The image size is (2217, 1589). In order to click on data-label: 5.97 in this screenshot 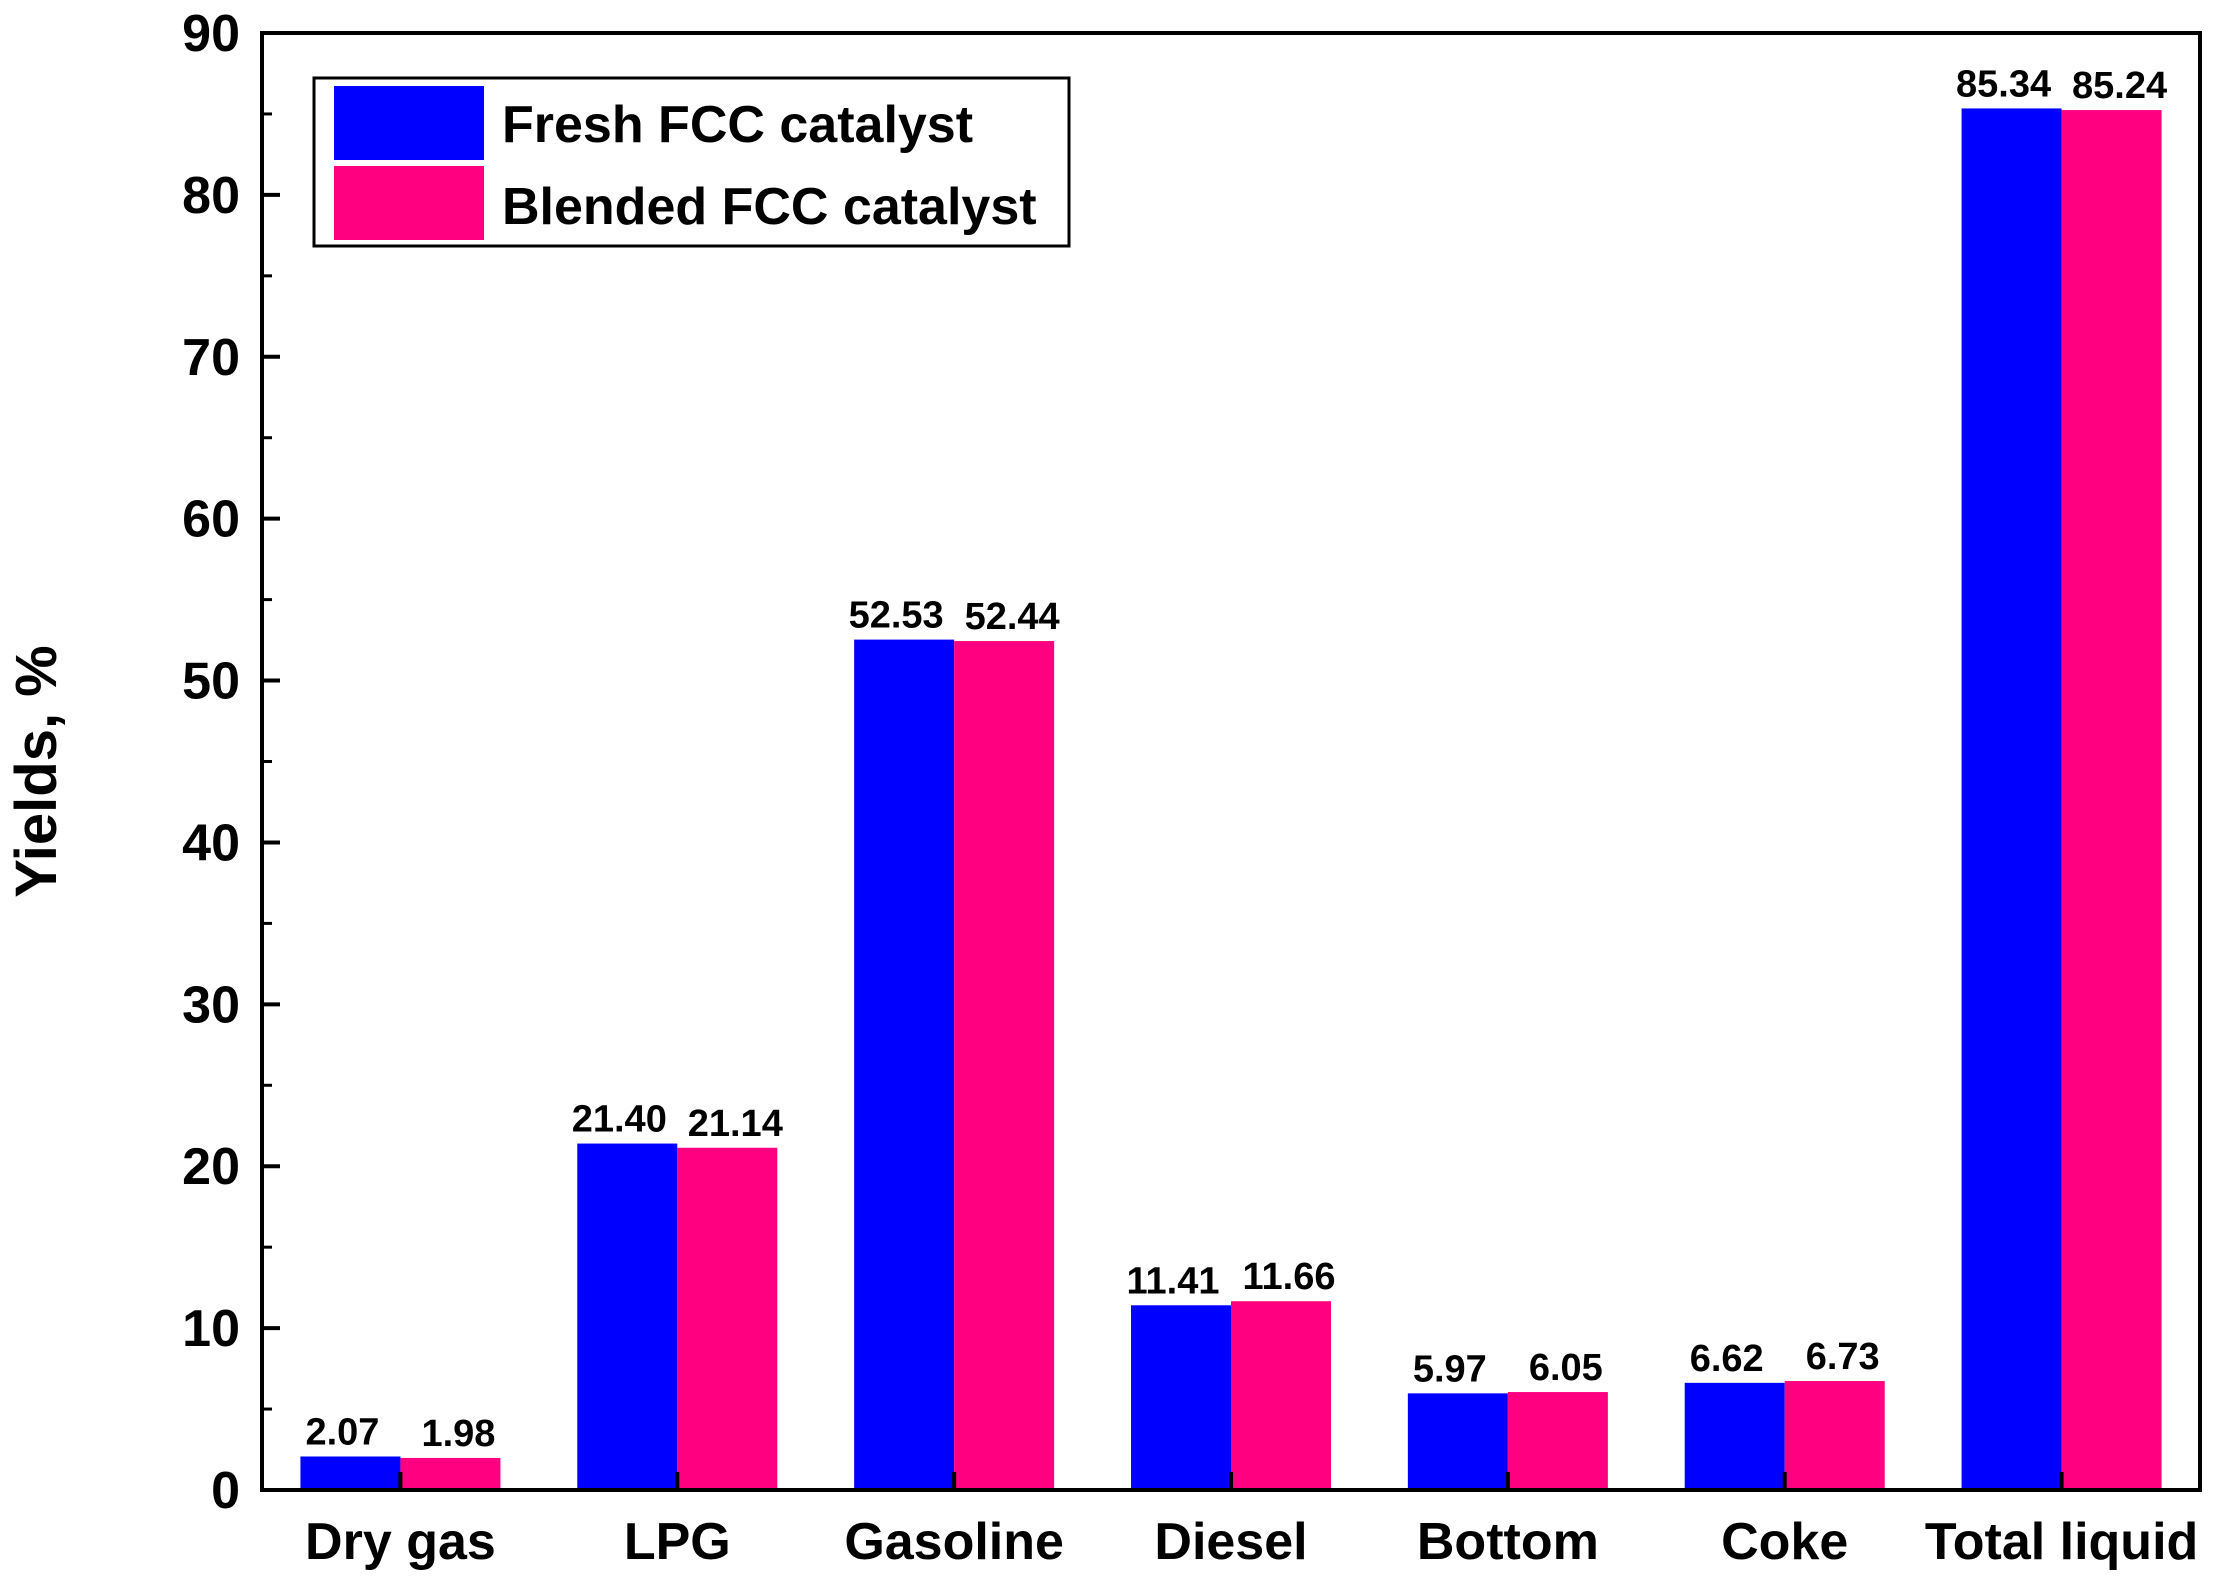, I will do `click(1450, 1369)`.